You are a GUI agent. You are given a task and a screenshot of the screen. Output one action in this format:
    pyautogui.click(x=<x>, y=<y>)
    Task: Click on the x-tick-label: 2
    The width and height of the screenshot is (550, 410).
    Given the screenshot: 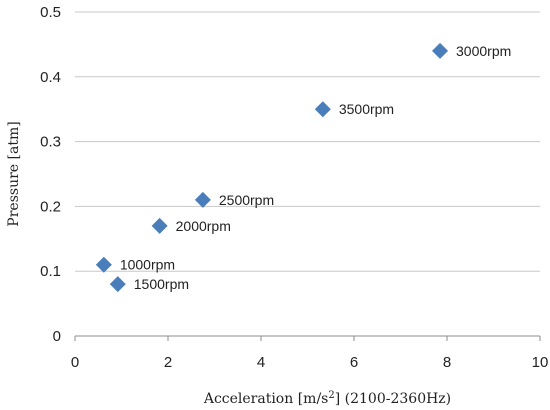 What is the action you would take?
    pyautogui.click(x=168, y=362)
    